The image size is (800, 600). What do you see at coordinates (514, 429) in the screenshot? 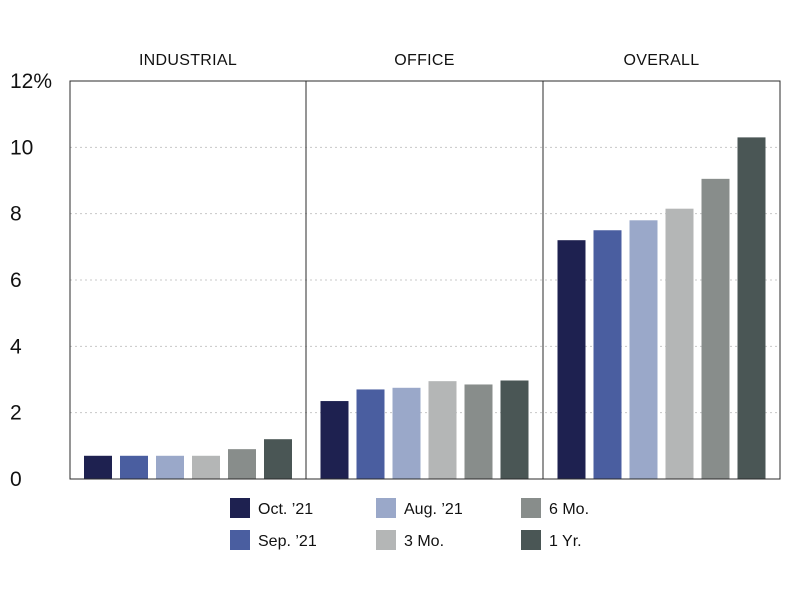
I see `bar-office-1-yr` at bounding box center [514, 429].